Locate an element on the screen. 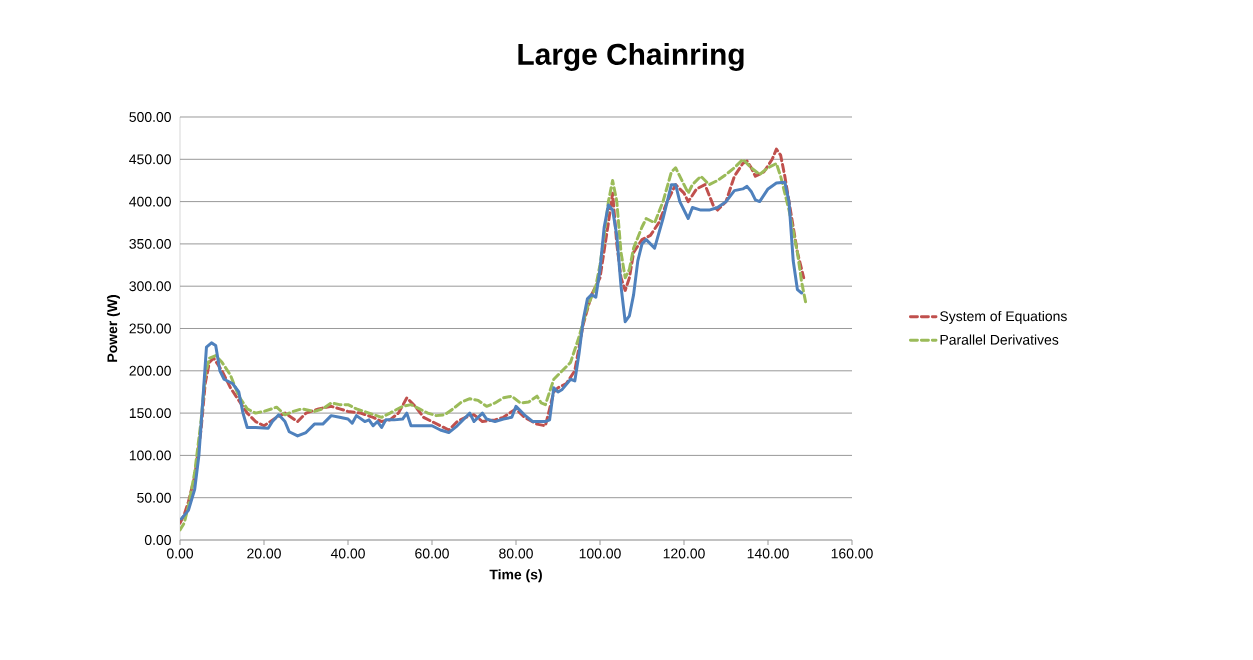 The image size is (1253, 660). y-tick-label: 400.00 is located at coordinates (150, 201).